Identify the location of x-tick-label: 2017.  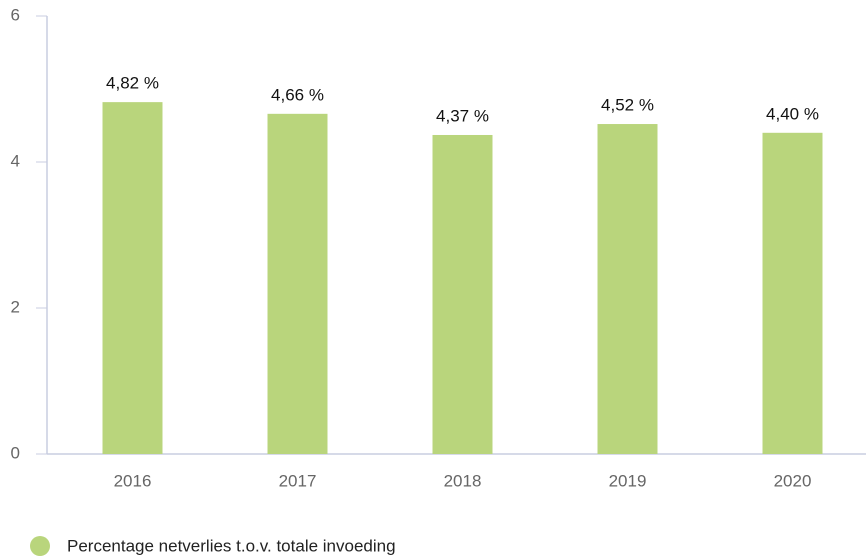
(298, 480).